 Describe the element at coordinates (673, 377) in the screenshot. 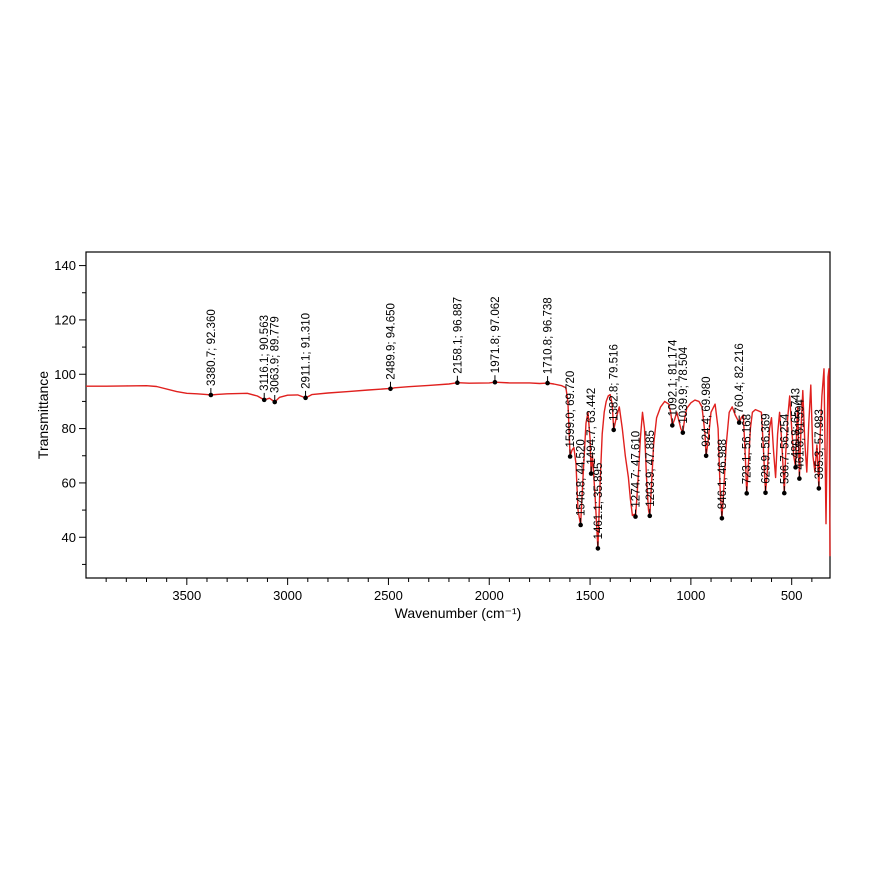

I see `peak-label: 1092.1; 81.174` at that location.